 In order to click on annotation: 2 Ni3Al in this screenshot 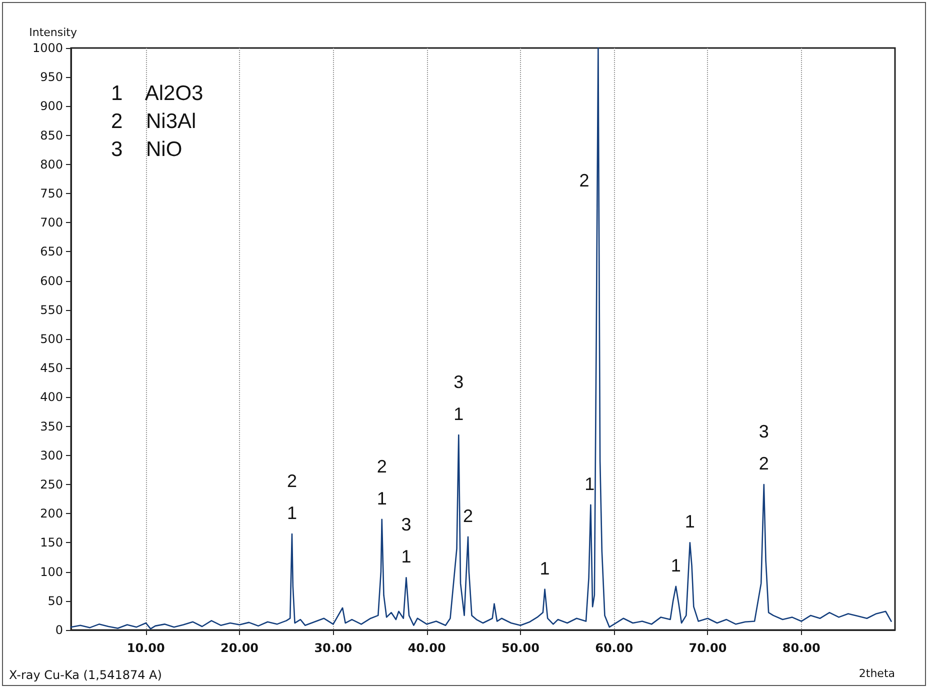, I will do `click(153, 121)`.